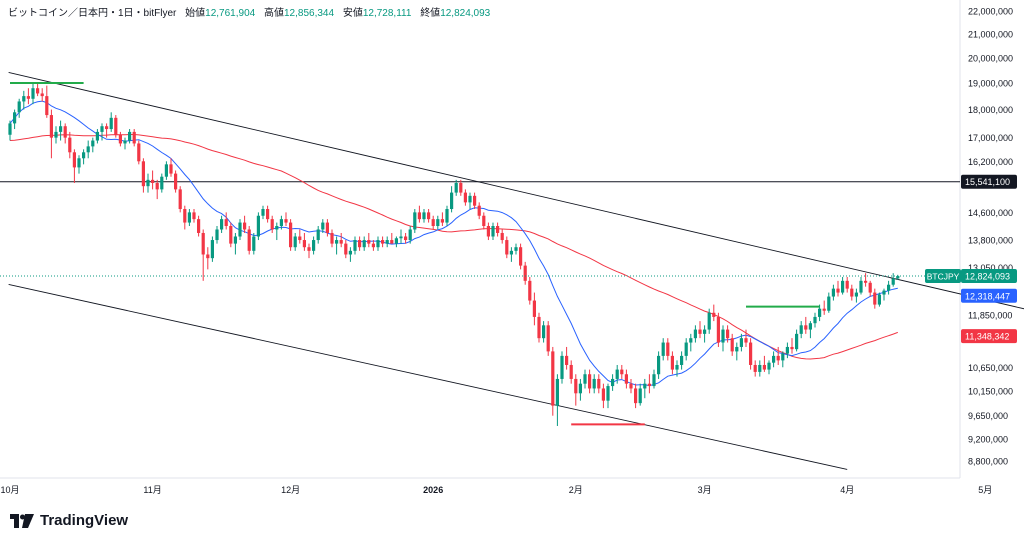 The height and width of the screenshot is (542, 1024). I want to click on x-tick-label: 3月, so click(705, 490).